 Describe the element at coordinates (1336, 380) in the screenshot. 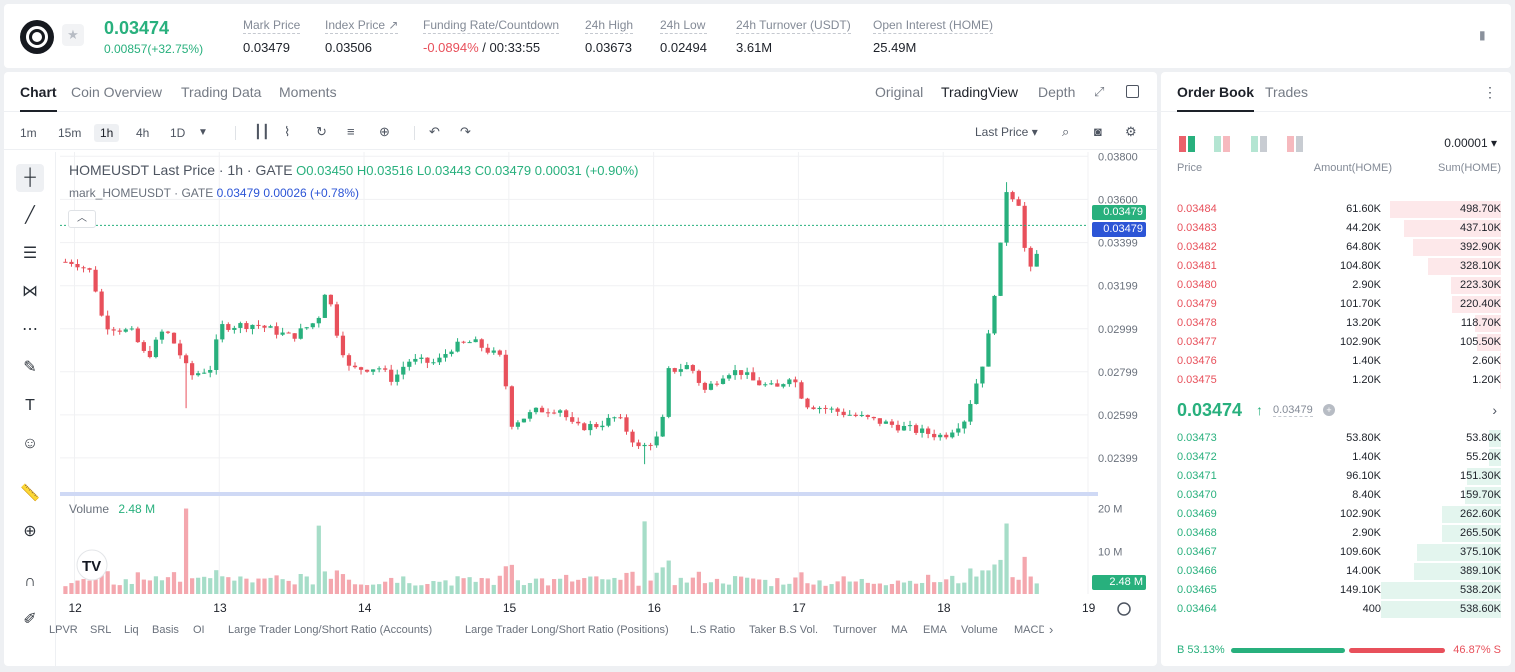

I see `ask-row: 0.03475 1.20K 1.20K` at that location.